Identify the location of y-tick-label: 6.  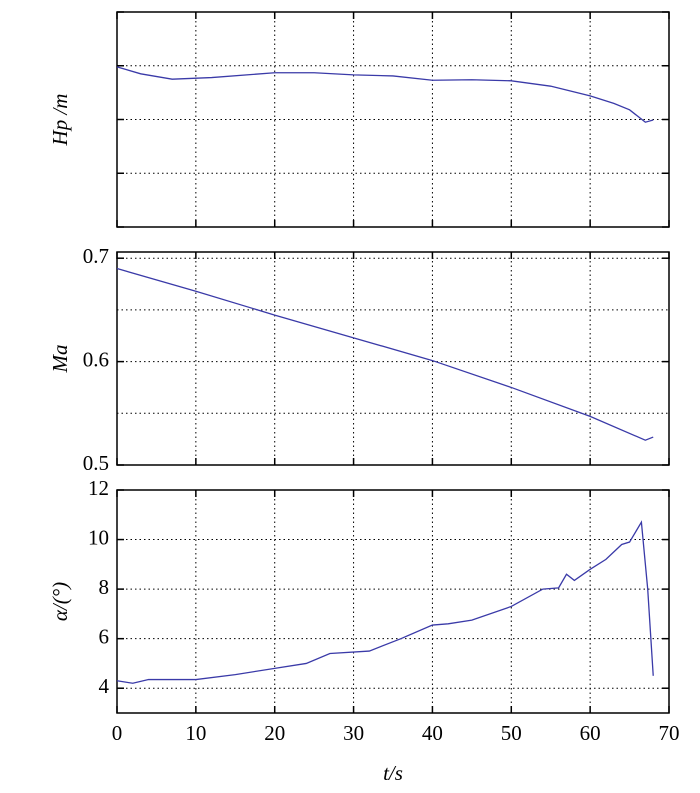
(104, 636).